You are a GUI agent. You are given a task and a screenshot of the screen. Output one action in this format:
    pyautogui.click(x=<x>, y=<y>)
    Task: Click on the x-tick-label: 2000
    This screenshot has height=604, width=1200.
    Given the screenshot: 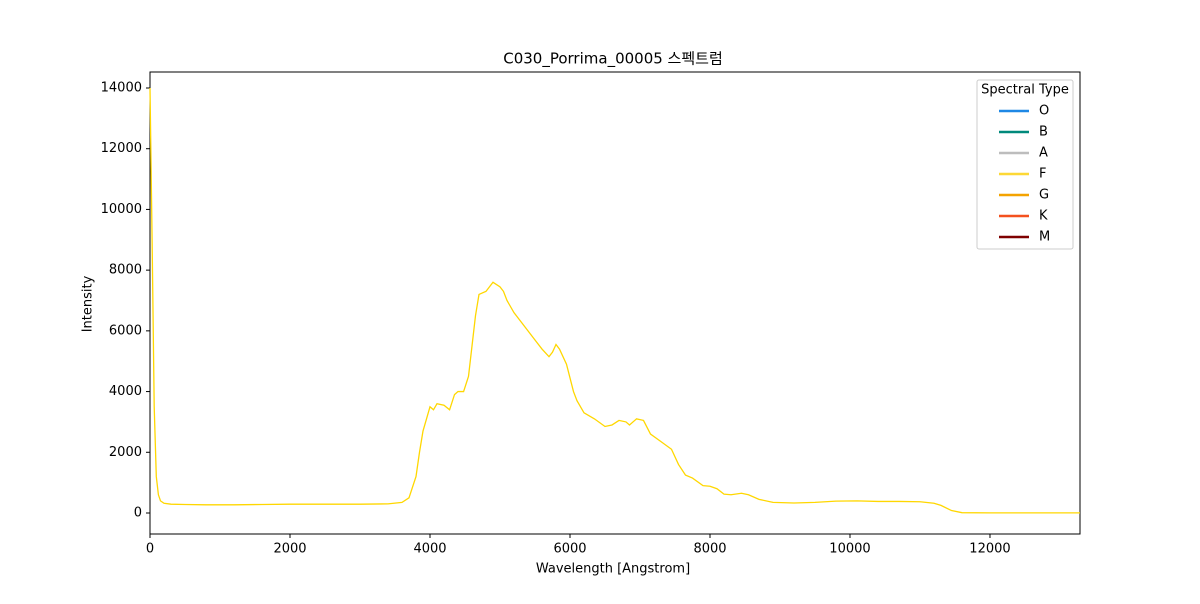 What is the action you would take?
    pyautogui.click(x=289, y=549)
    